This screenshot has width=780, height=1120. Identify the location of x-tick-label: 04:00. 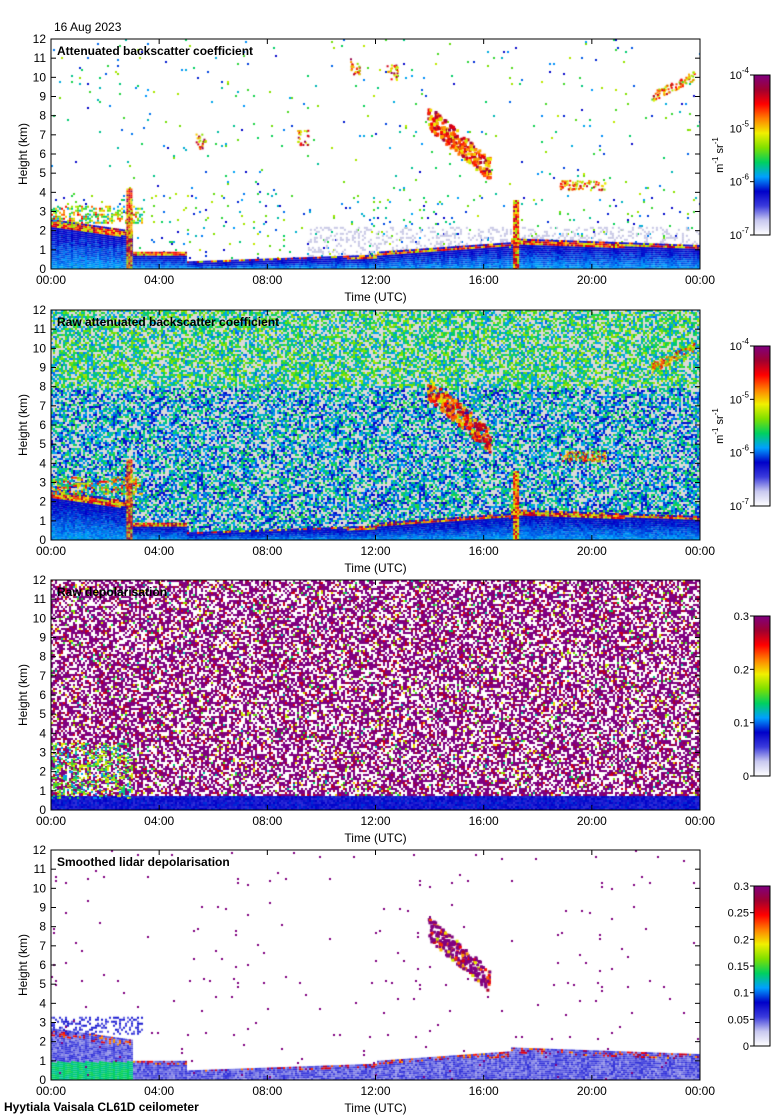
(159, 1091).